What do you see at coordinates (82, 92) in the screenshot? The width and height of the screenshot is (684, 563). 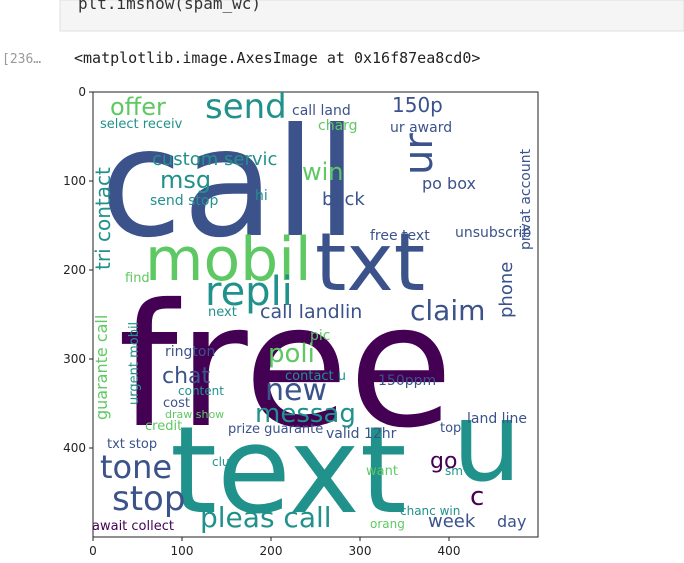 I see `y-tick-label: 0` at bounding box center [82, 92].